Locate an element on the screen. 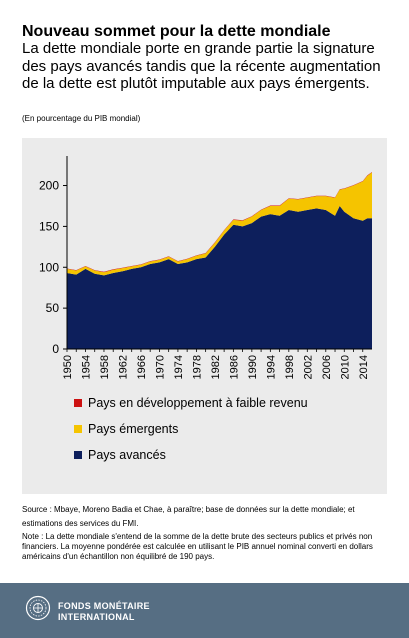  chart-title: Nouveau sommet pour la dette mondiale is located at coordinates (176, 31).